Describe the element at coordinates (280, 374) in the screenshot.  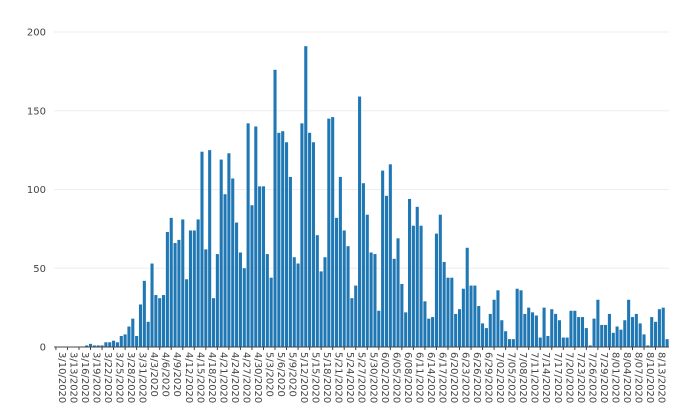
I see `x-tick-label: 5/6/2020` at that location.